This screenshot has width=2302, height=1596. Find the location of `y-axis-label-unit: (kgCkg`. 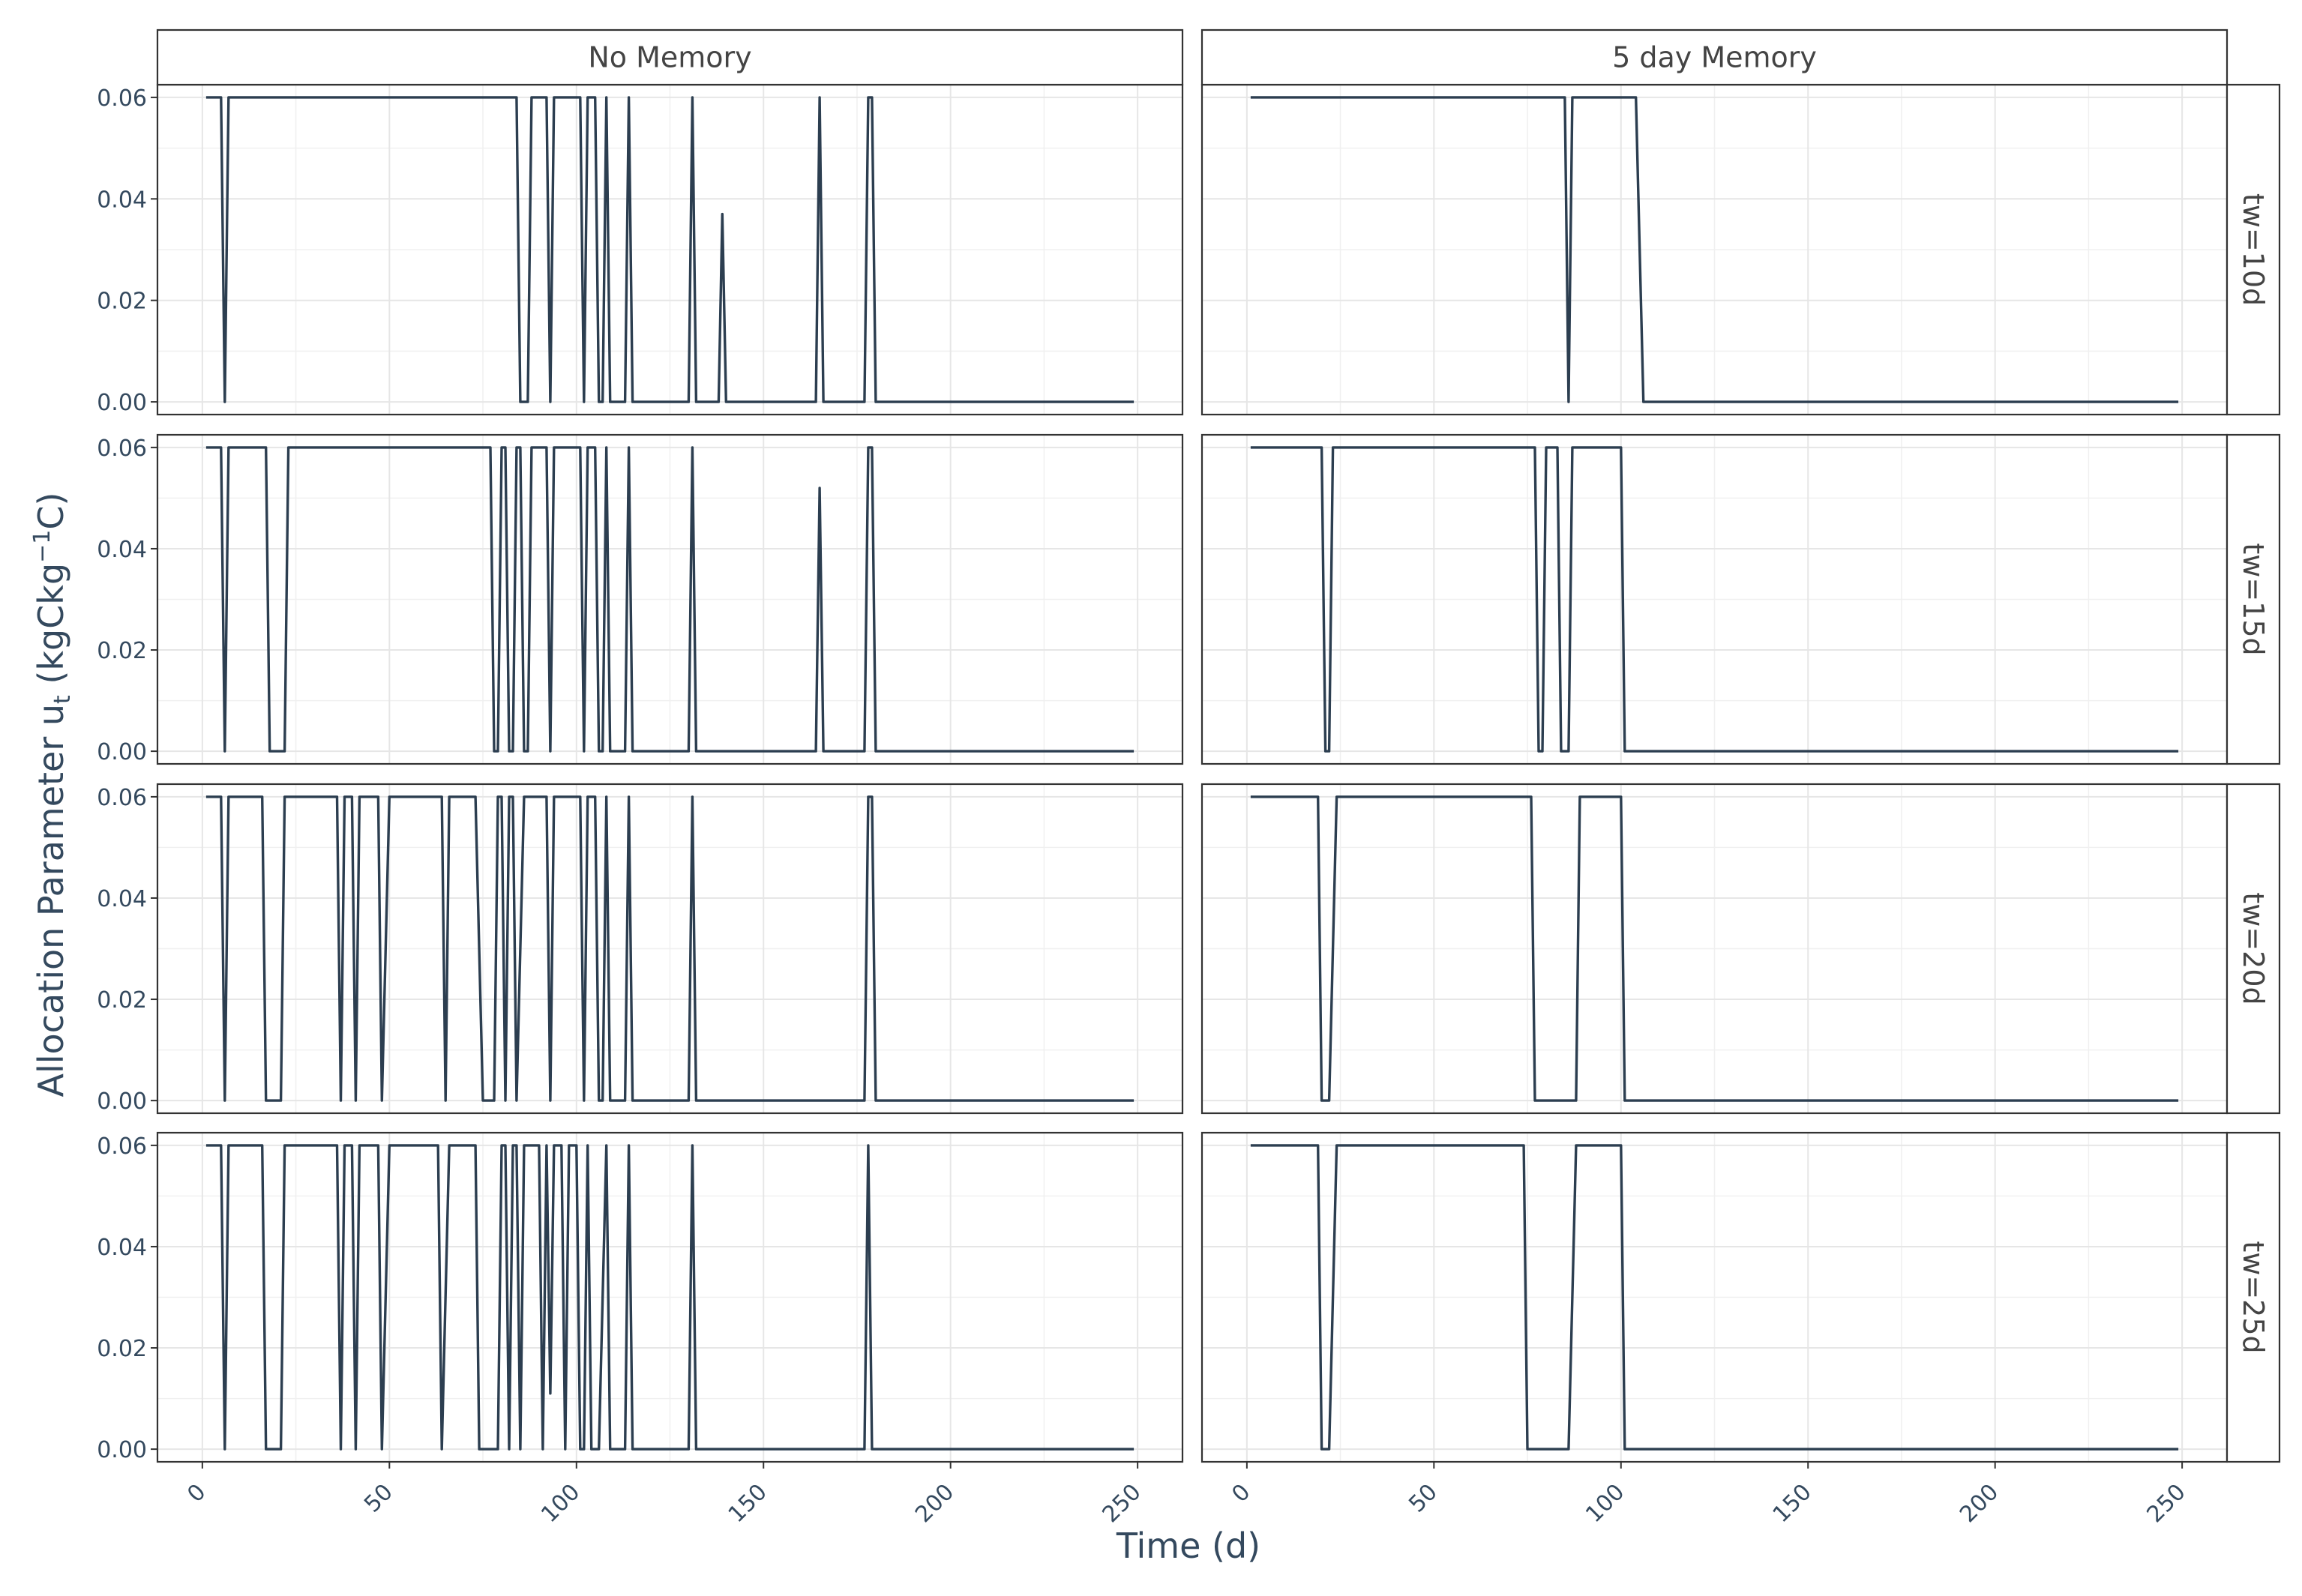

y-axis-label-unit: (kgCkg is located at coordinates (51, 629).